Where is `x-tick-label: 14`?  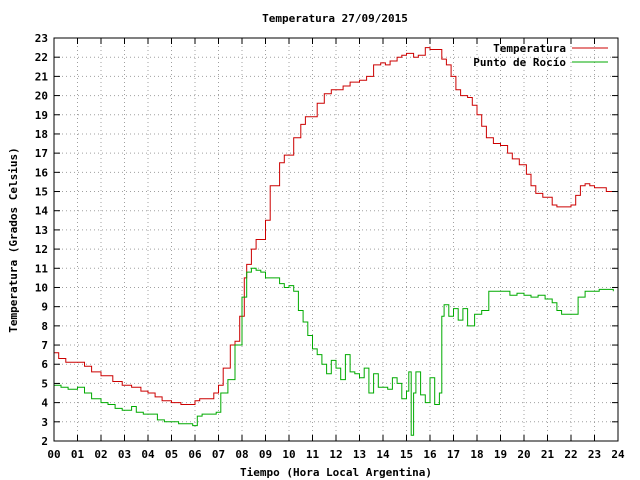
x-tick-label: 14 is located at coordinates (383, 454).